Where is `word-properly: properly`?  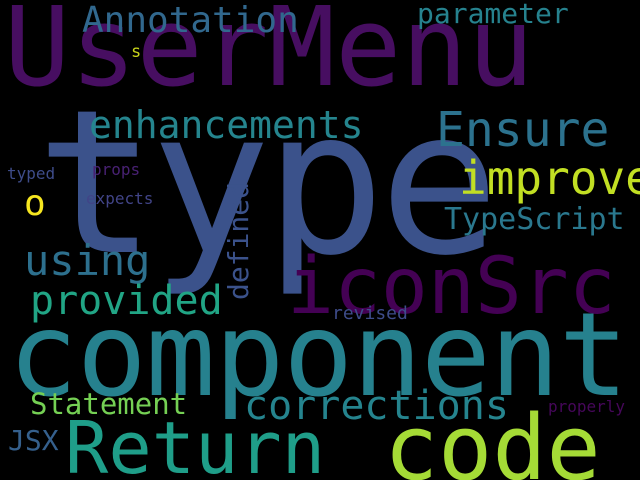 word-properly: properly is located at coordinates (587, 406).